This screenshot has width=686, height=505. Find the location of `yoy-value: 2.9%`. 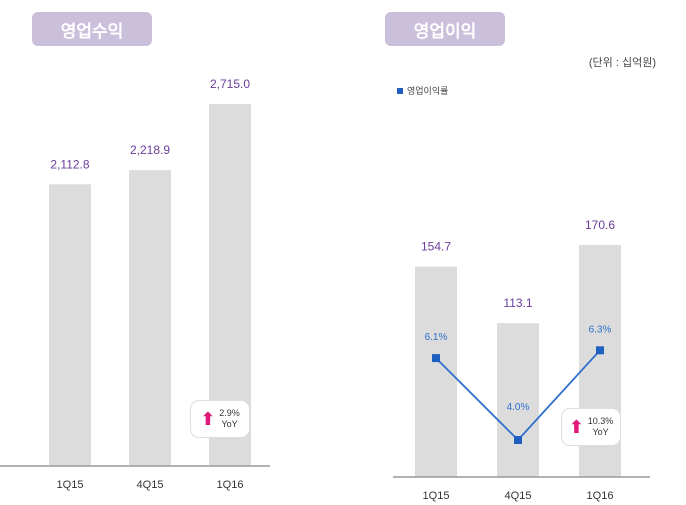

yoy-value: 2.9% is located at coordinates (229, 413).